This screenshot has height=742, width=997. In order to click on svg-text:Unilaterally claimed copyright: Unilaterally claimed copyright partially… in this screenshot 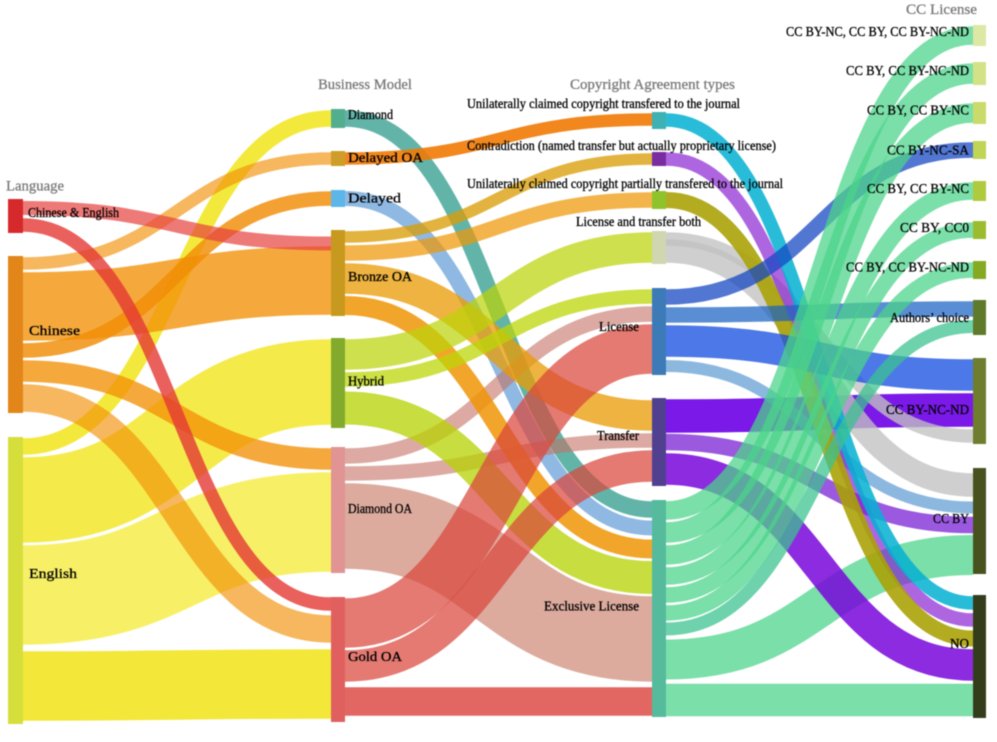, I will do `click(625, 183)`.